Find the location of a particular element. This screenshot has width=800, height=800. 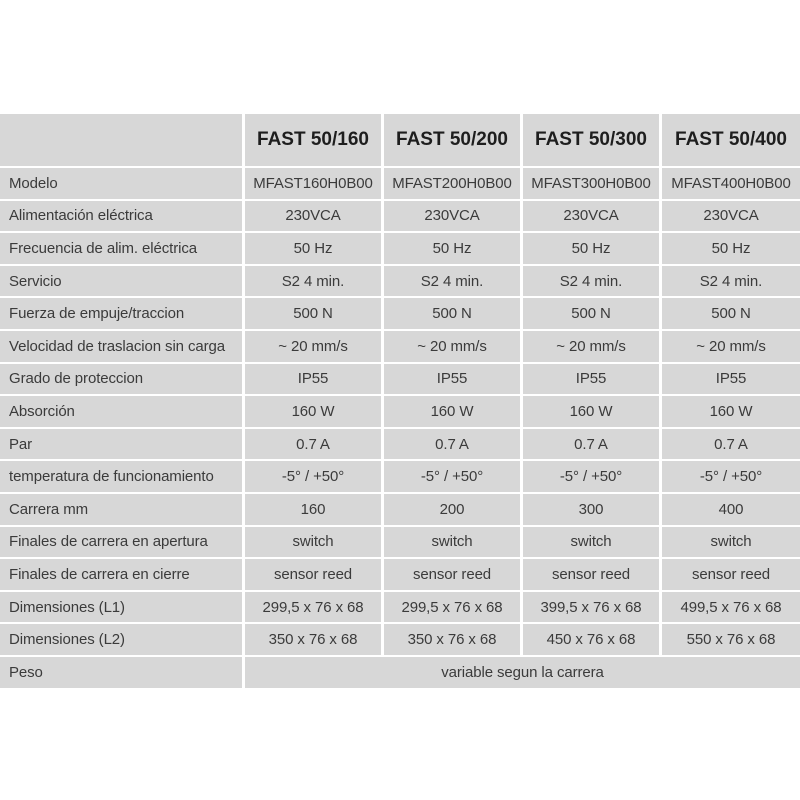

column-header: FAST 50/200 is located at coordinates (452, 140).